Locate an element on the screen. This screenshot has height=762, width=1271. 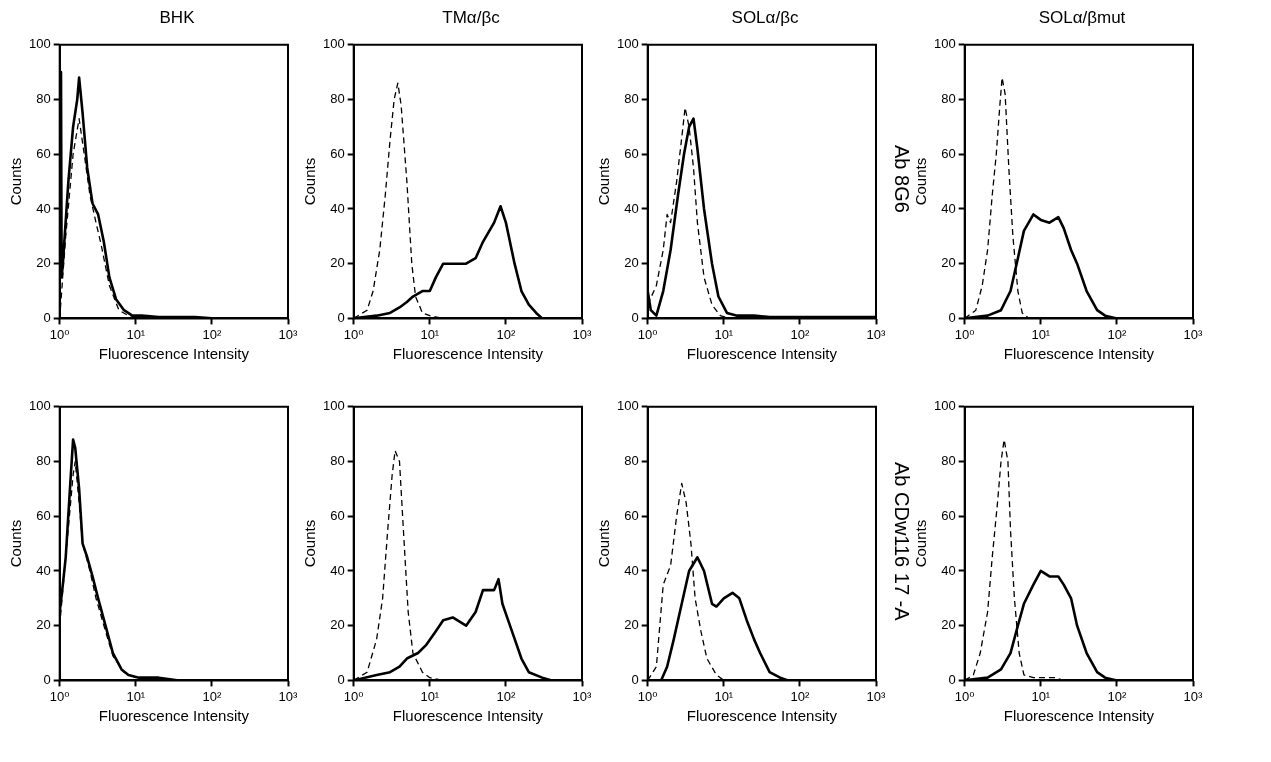
text: Ab 8G6 is located at coordinates (901, 180).